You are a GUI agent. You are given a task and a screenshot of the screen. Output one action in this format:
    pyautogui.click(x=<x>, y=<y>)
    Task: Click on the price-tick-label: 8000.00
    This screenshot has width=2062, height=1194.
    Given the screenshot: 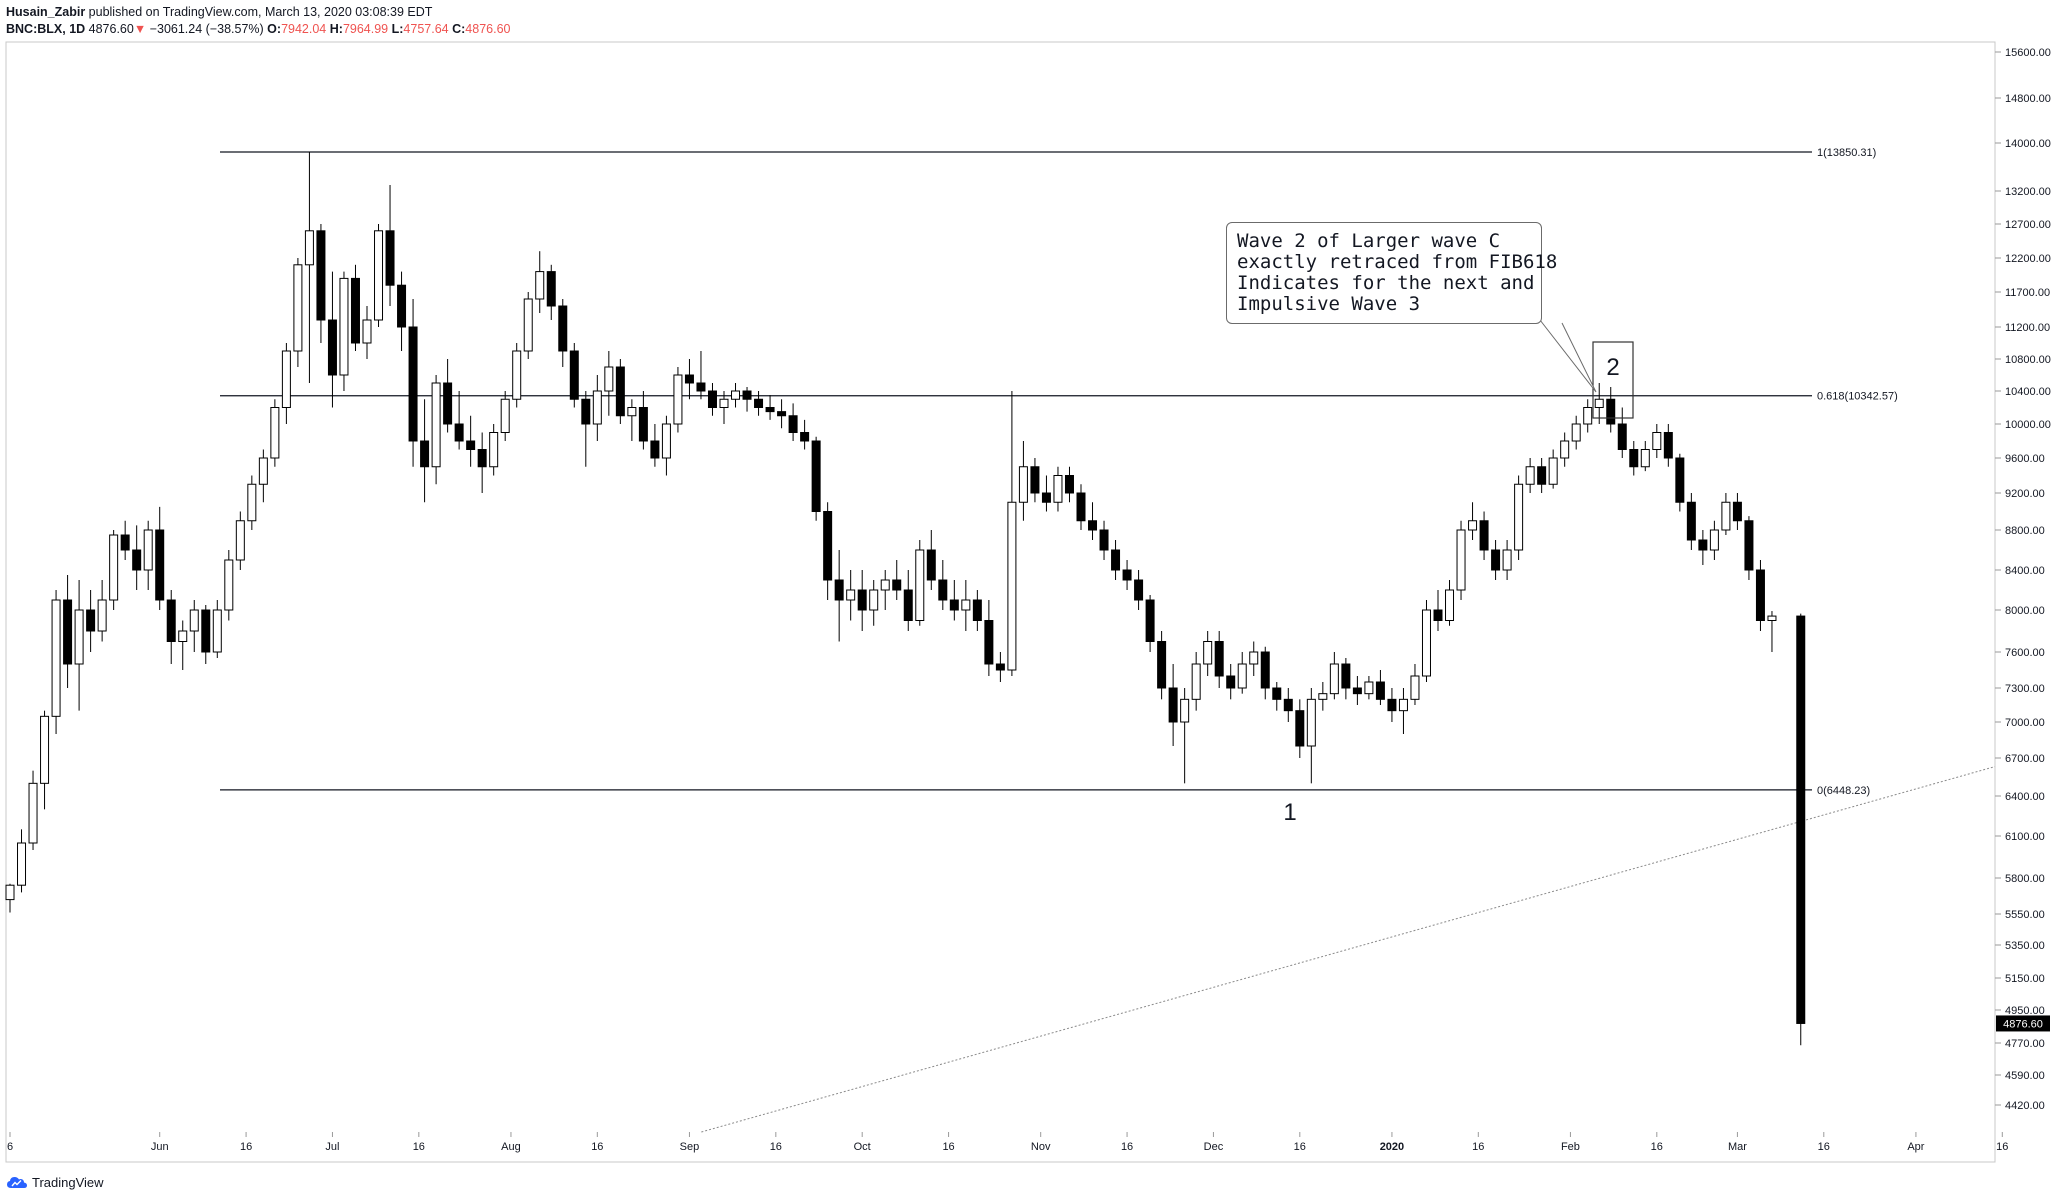 What is the action you would take?
    pyautogui.click(x=2025, y=611)
    